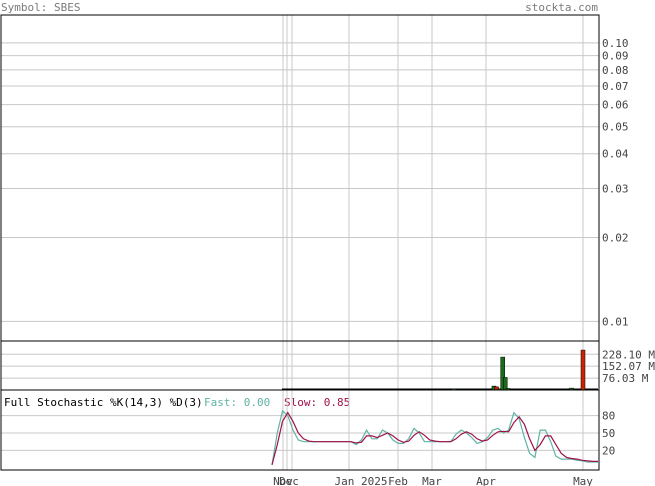  Describe the element at coordinates (615, 43) in the screenshot. I see `price-tick-label: 0.10` at that location.